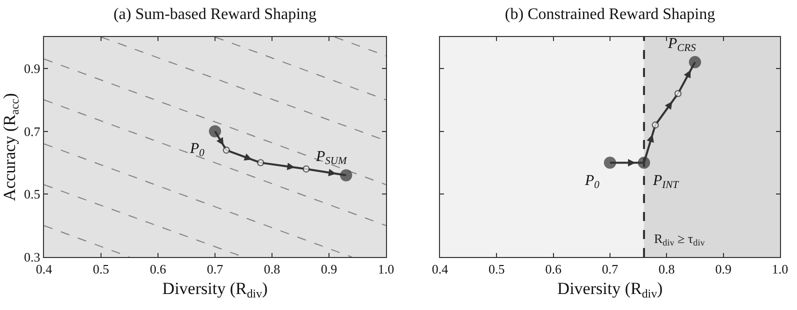 This screenshot has height=310, width=797. What do you see at coordinates (215, 14) in the screenshot?
I see `chart-title: (a) Sum-based Reward Shaping` at bounding box center [215, 14].